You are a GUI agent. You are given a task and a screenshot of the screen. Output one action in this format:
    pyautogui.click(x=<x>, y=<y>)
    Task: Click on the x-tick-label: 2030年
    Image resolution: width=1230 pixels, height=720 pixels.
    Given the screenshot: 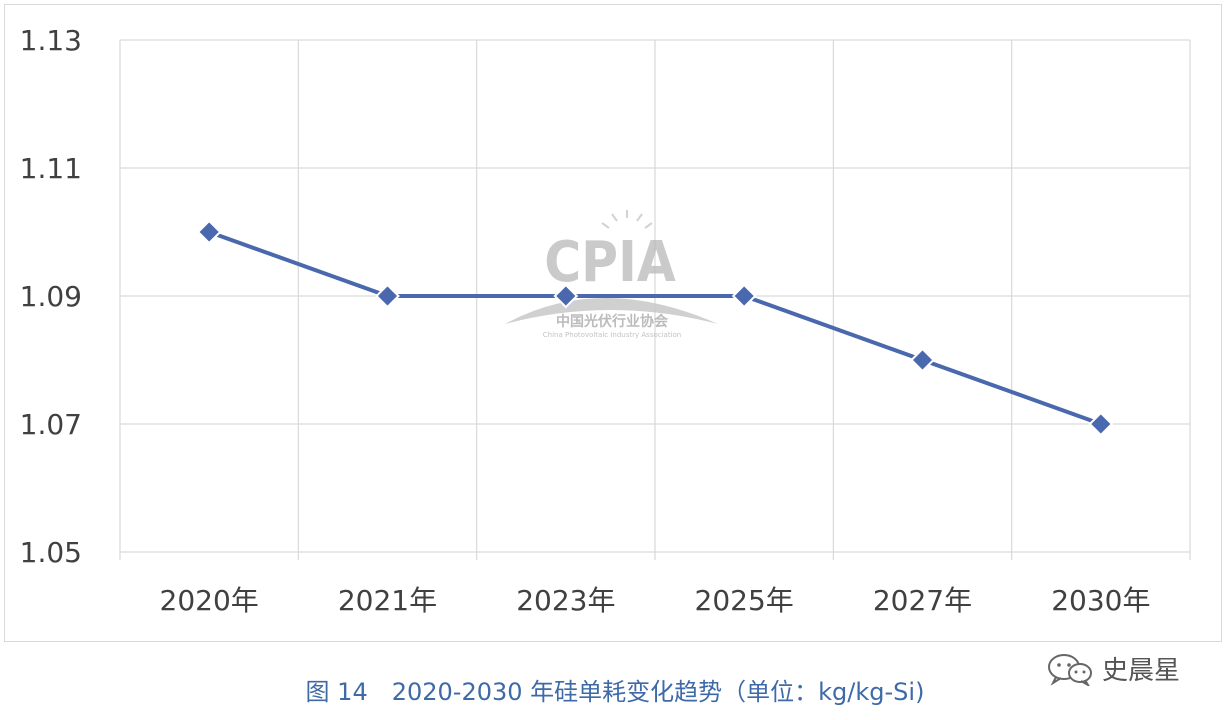 What is the action you would take?
    pyautogui.click(x=1100, y=600)
    